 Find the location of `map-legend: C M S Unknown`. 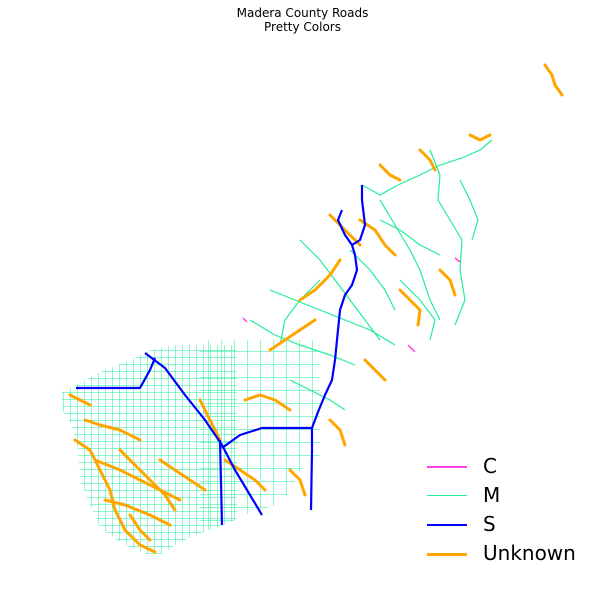

map-legend: C M S Unknown is located at coordinates (510, 511).